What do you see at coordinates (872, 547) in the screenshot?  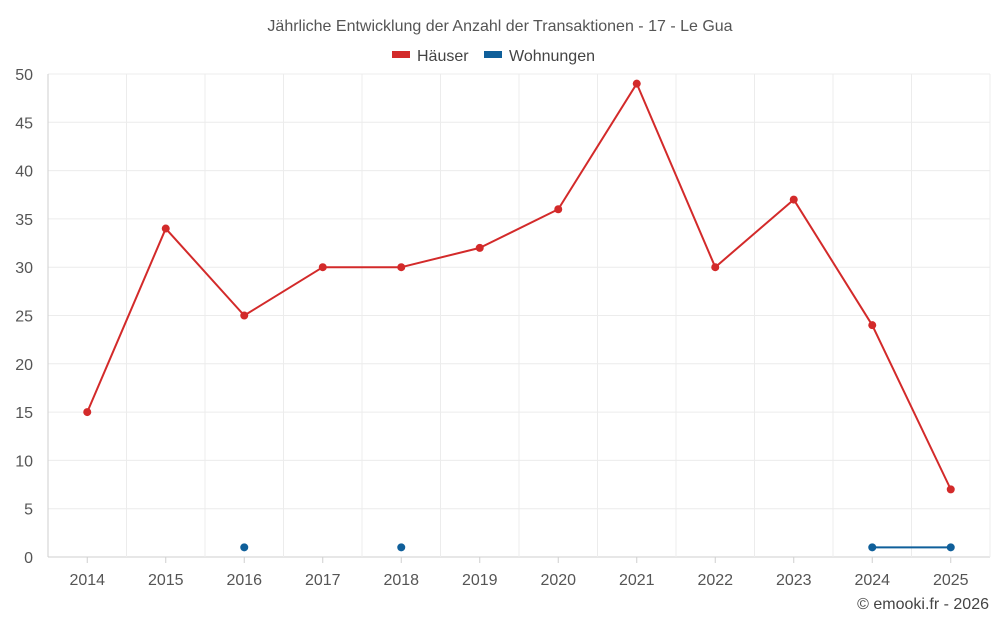 I see `data-point-wohnungen-2024` at bounding box center [872, 547].